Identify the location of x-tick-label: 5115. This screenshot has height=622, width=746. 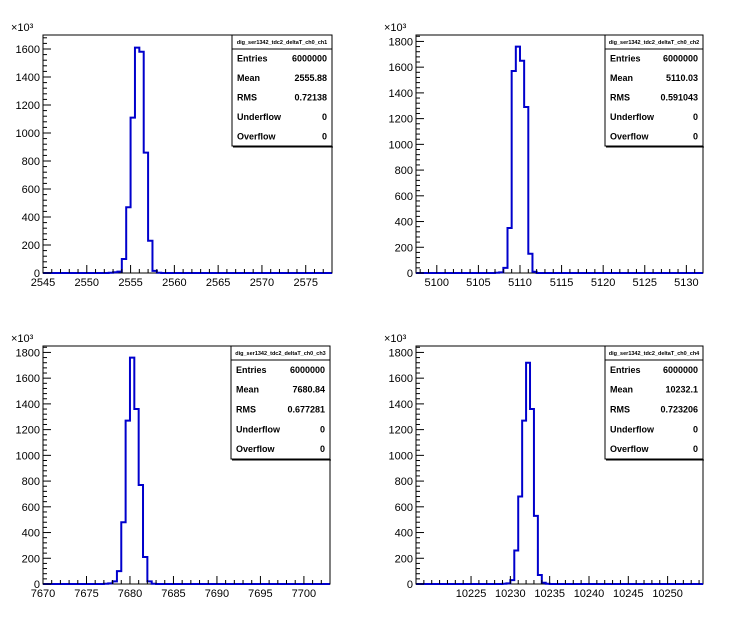
(562, 283).